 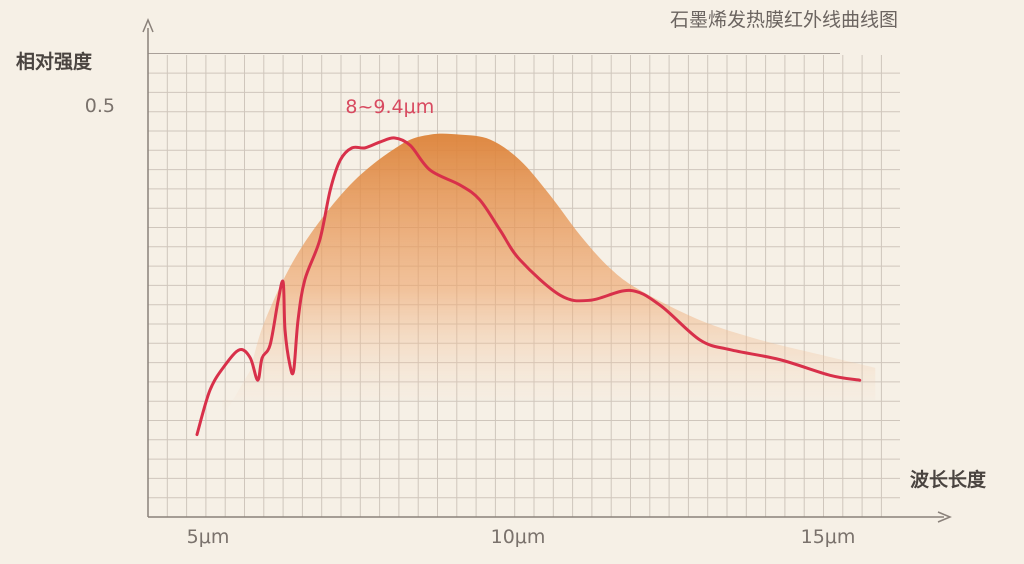 What do you see at coordinates (54, 61) in the screenshot?
I see `y-axis-label: 相对强度` at bounding box center [54, 61].